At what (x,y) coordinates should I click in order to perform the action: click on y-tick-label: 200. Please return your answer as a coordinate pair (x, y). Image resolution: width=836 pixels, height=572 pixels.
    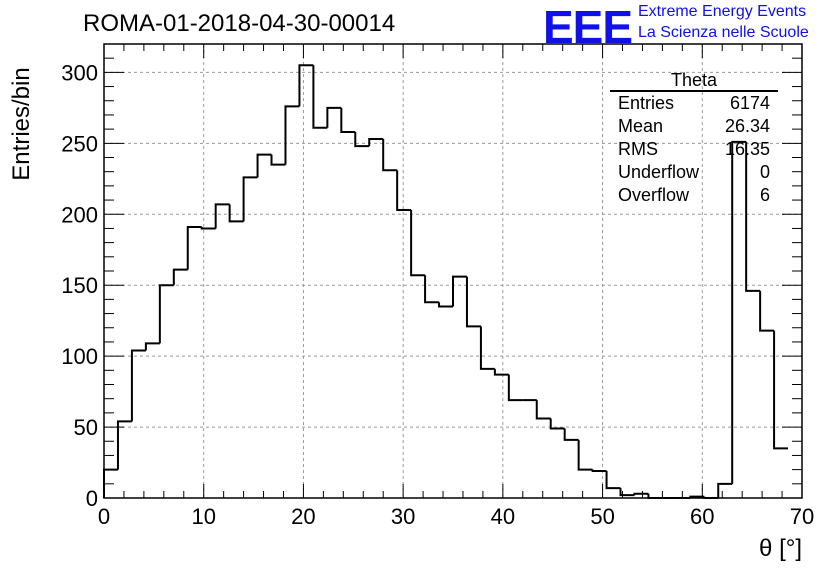
    Looking at the image, I should click on (79, 214).